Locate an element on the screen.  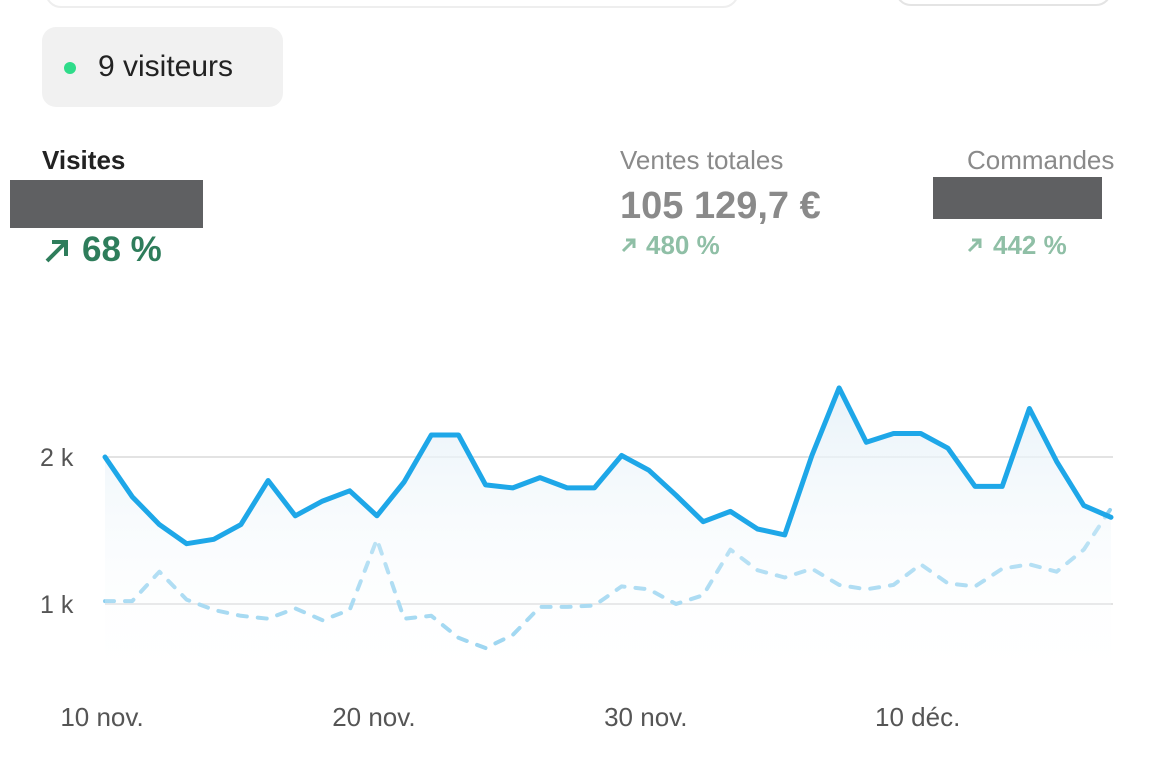
top-button is located at coordinates (1003, 3).